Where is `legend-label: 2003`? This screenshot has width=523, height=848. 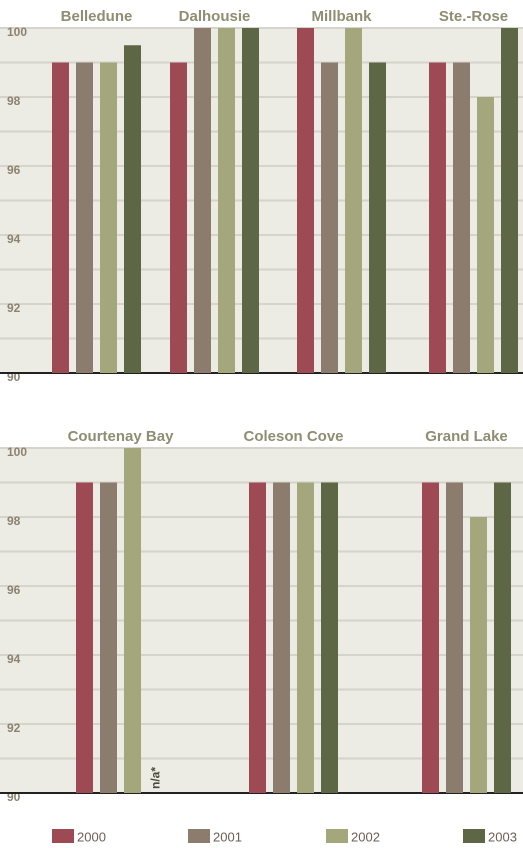
legend-label: 2003 is located at coordinates (502, 836).